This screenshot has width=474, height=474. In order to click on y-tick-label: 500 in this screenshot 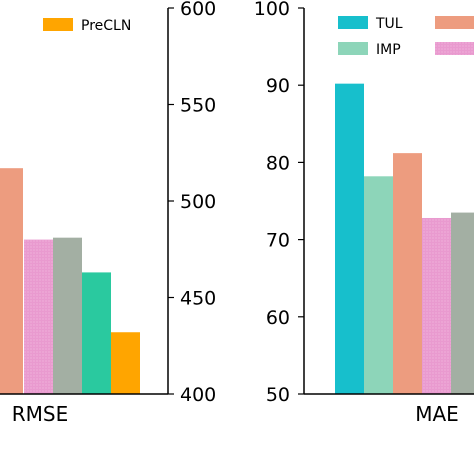, I will do `click(198, 202)`.